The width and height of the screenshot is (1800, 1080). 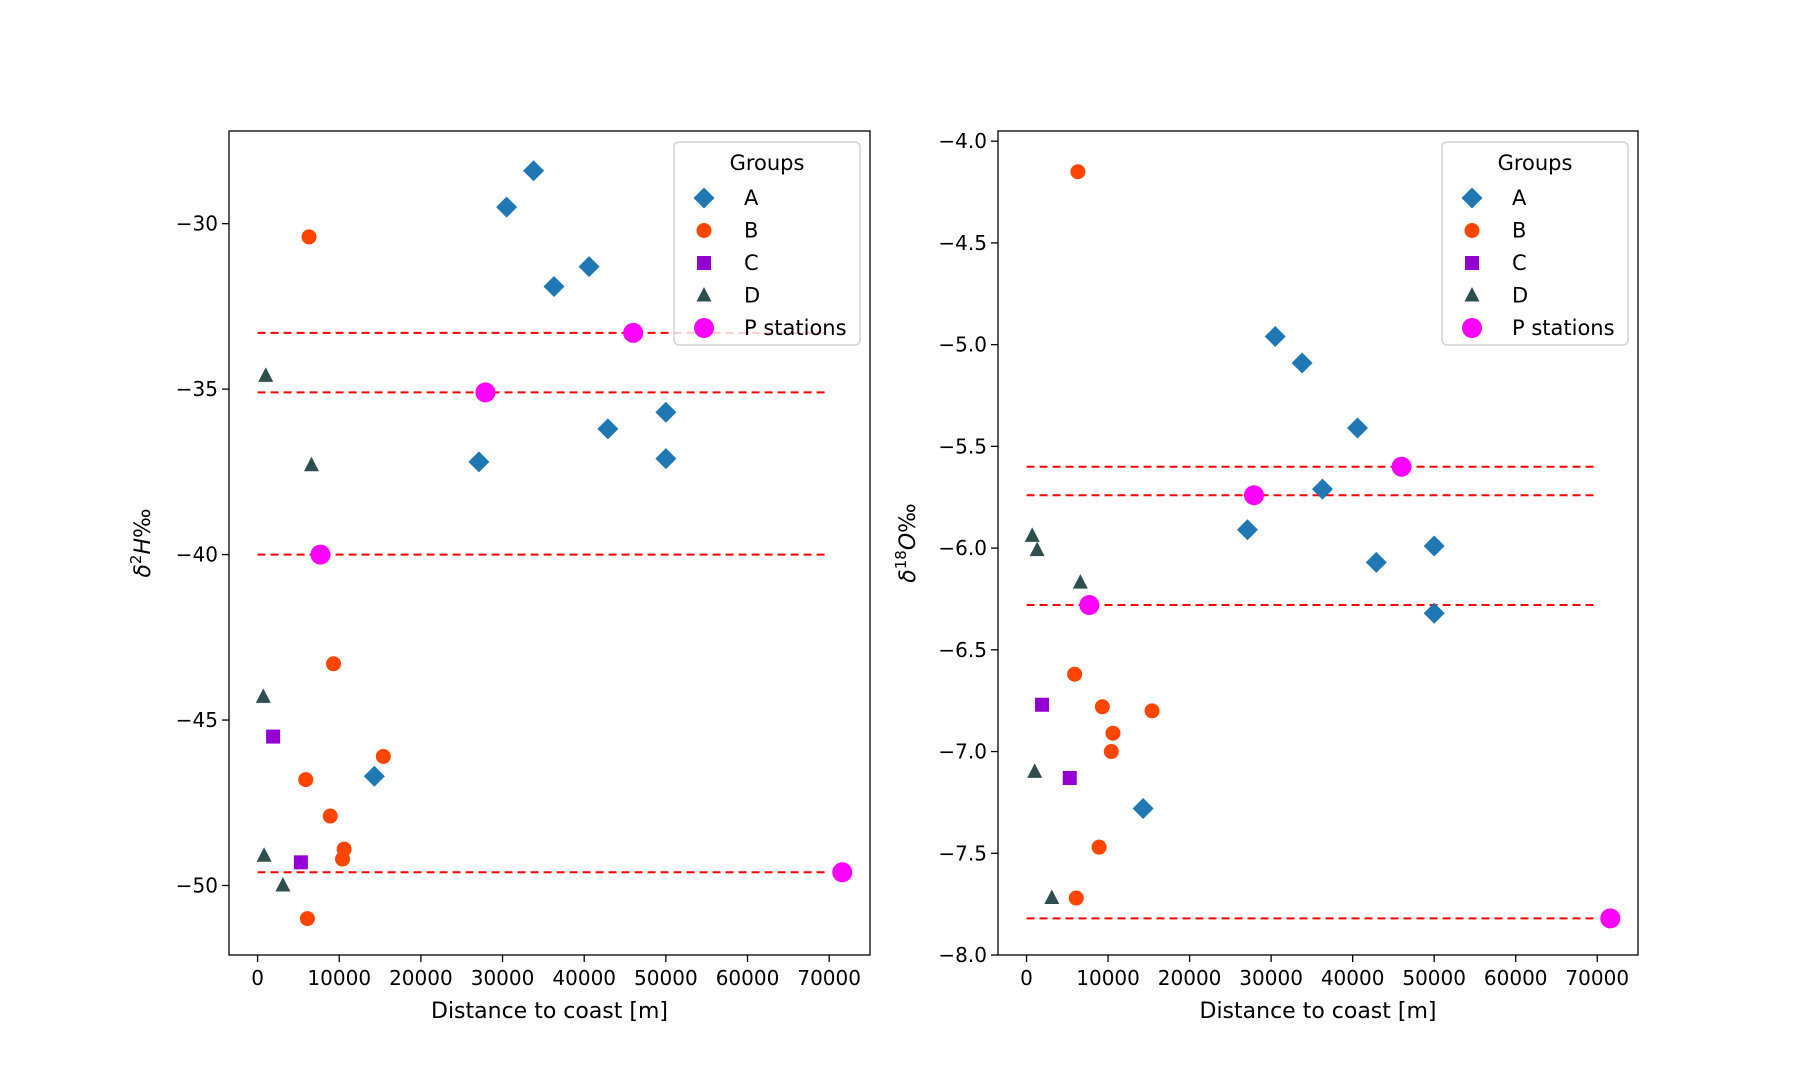 What do you see at coordinates (906, 542) in the screenshot?
I see `y-axis-label: δ18O‰` at bounding box center [906, 542].